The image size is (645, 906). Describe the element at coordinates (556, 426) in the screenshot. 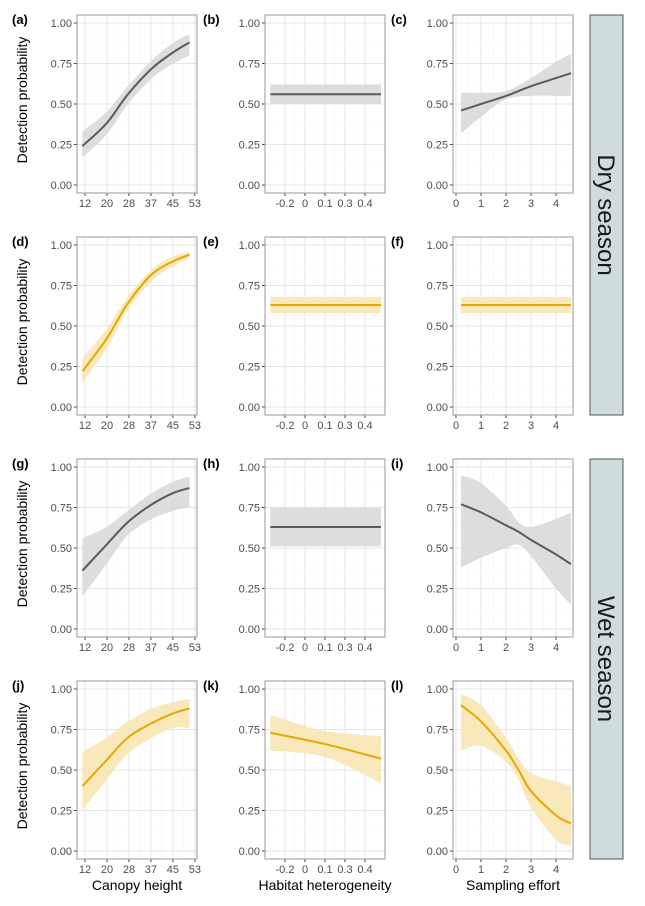

I see `x-tick-label: 4` at that location.